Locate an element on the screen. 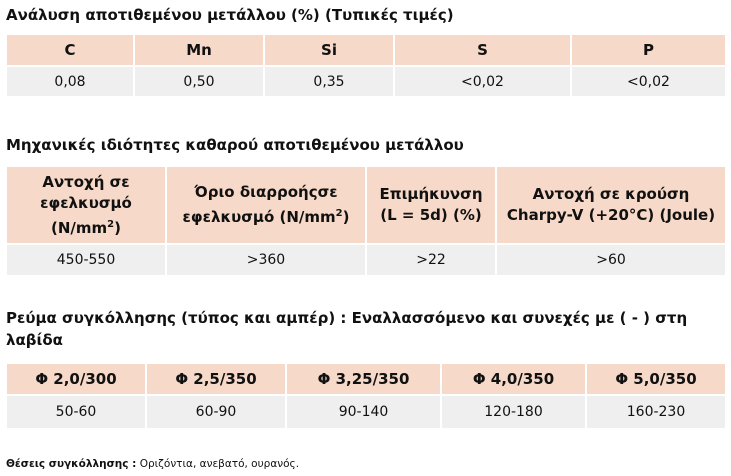  header-cell: C is located at coordinates (70, 50).